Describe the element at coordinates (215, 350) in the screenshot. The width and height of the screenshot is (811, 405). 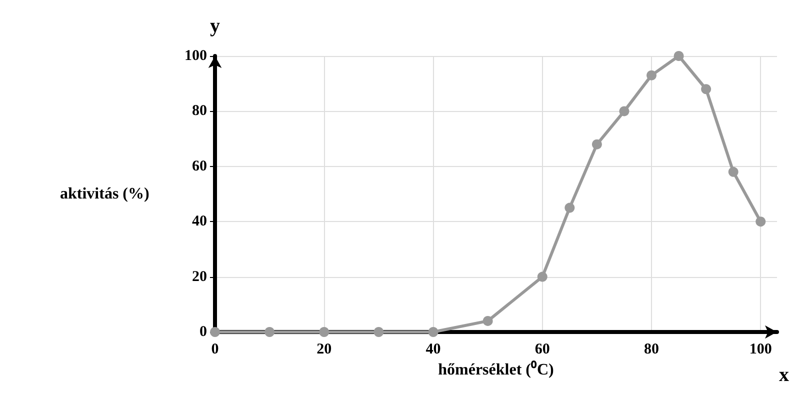
I see `x-tick-label: 0` at that location.